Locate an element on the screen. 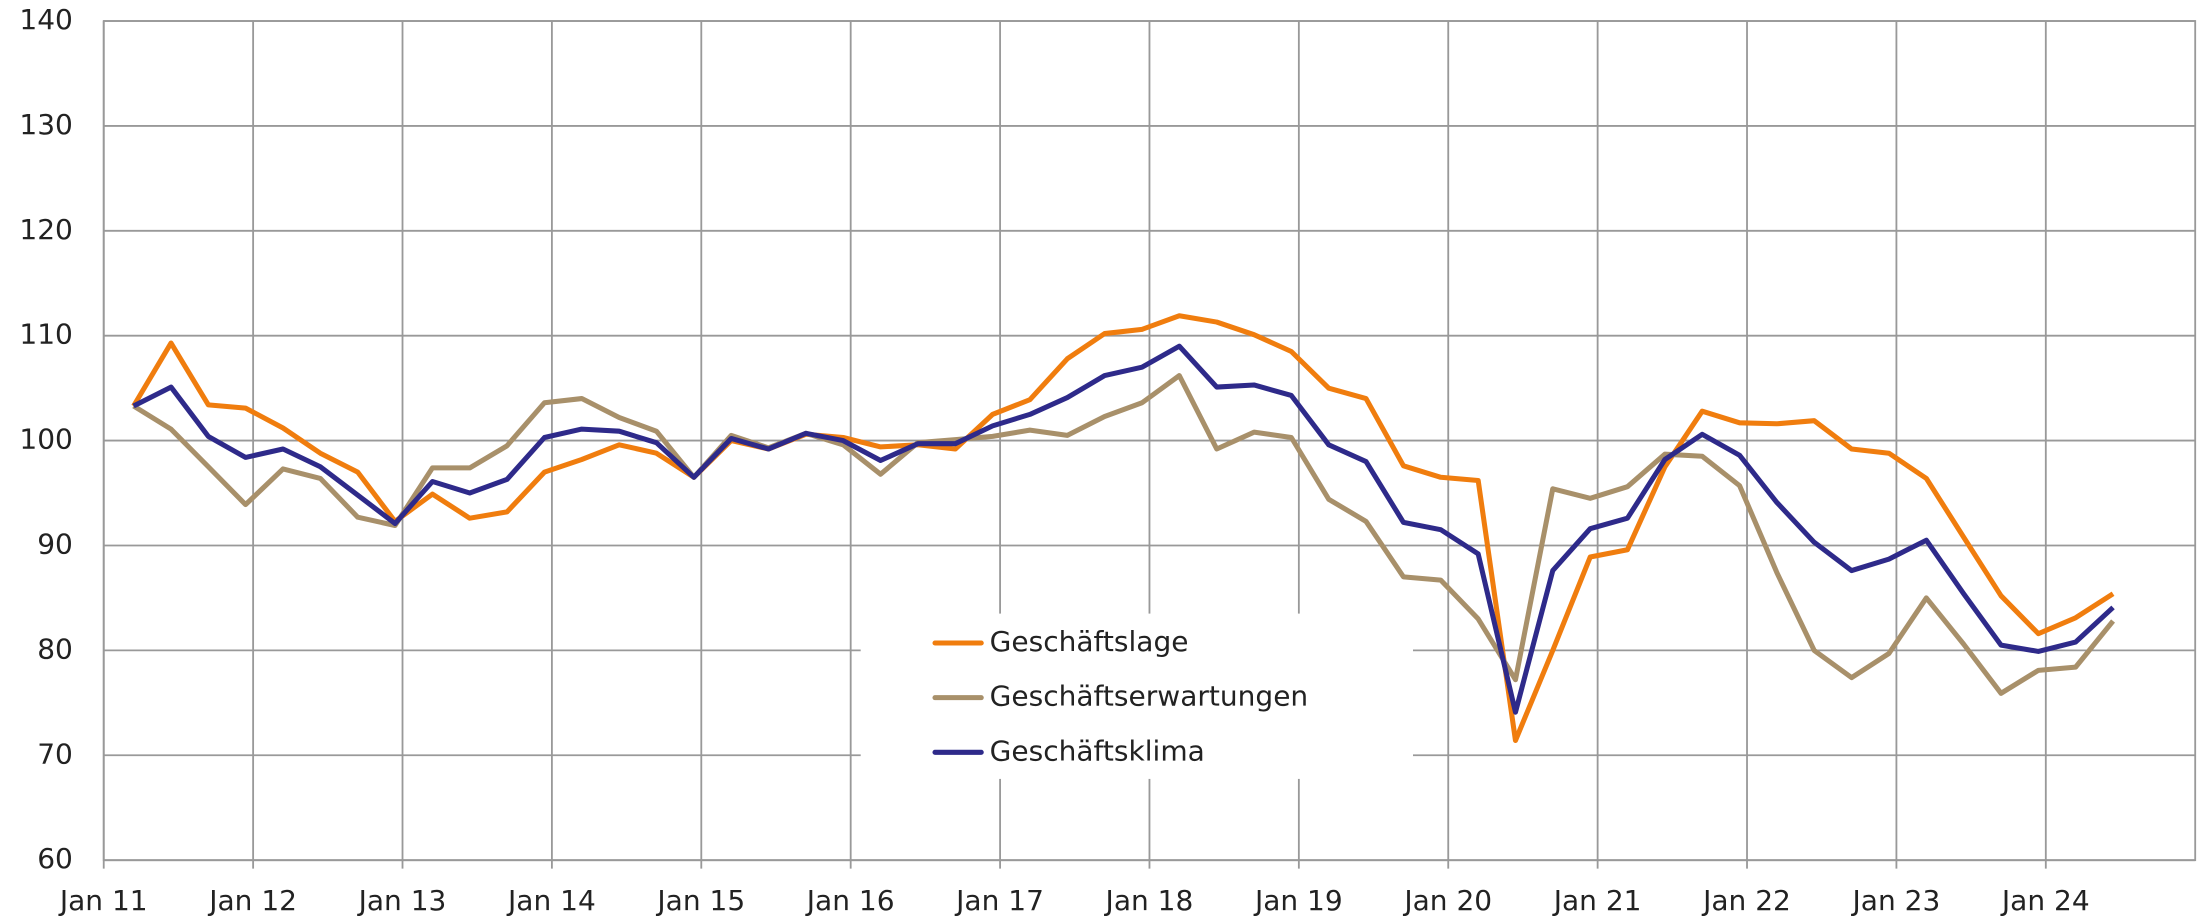 Image resolution: width=2198 pixels, height=919 pixels. x-tick-label: Jan 13 is located at coordinates (402, 900).